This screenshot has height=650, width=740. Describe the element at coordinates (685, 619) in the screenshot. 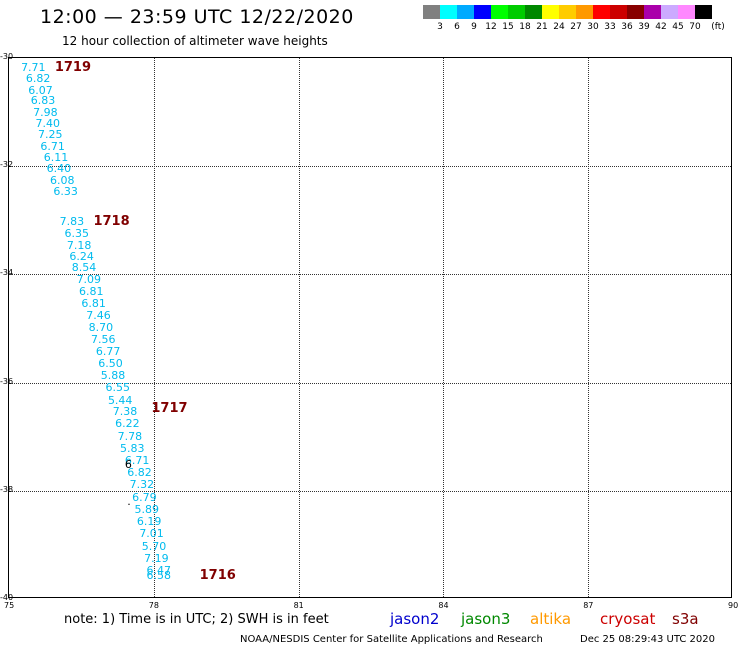

I see `satellite-legend-s3a: s3a` at that location.